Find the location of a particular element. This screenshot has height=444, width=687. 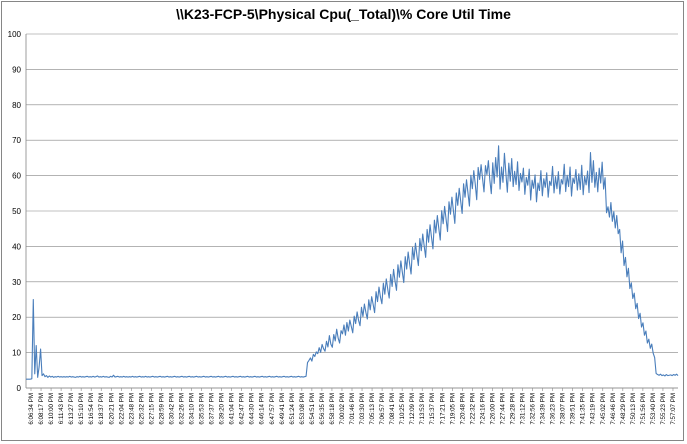

x-tick-label: 7:50:13 PM is located at coordinates (633, 409).